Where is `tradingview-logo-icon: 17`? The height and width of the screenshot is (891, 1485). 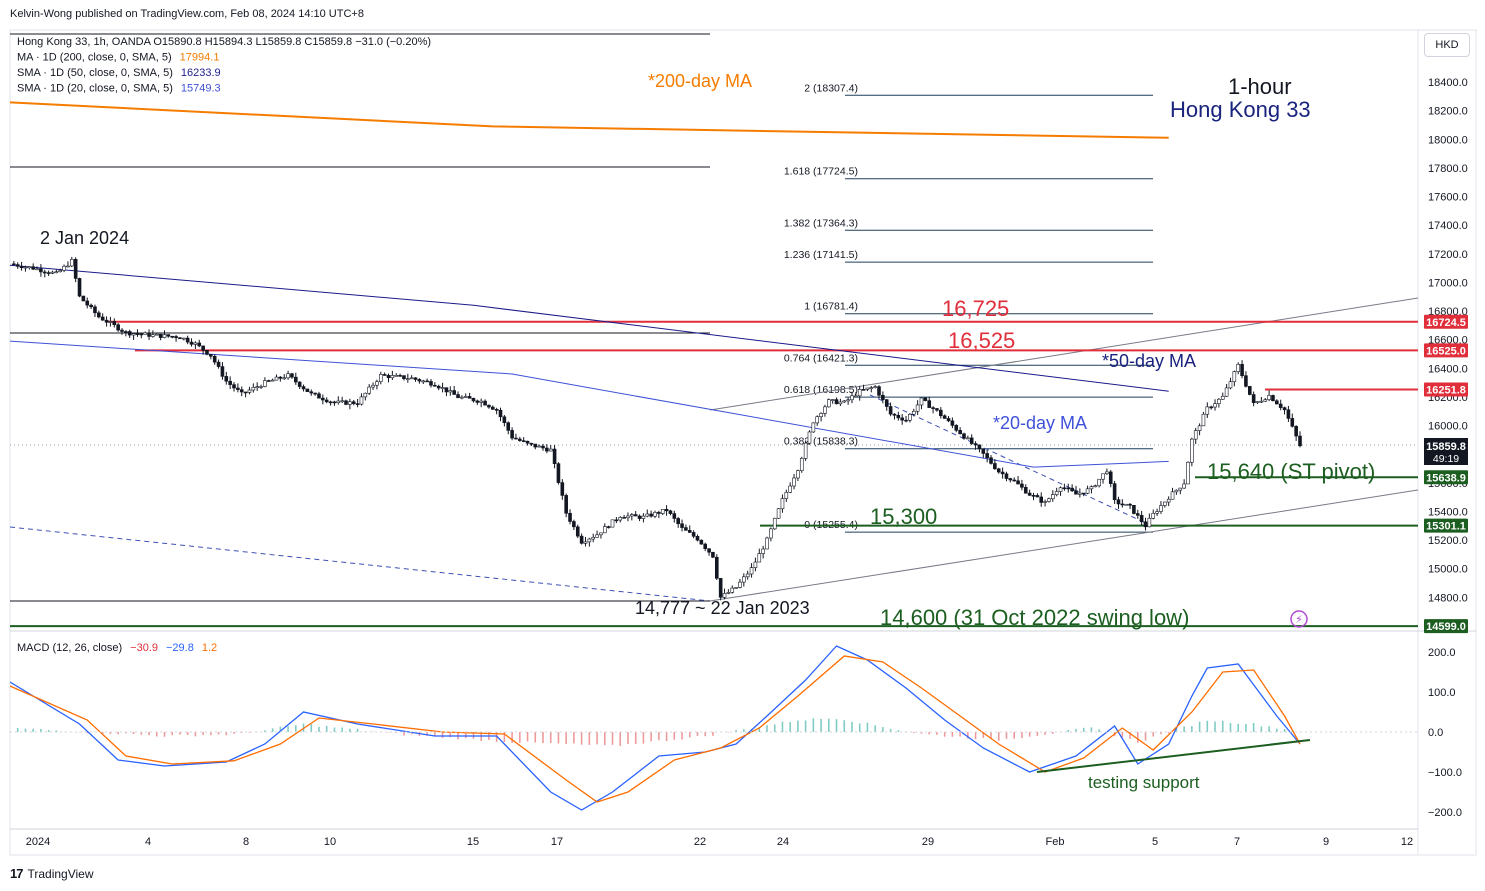
tradingview-logo-icon: 17 is located at coordinates (17, 873).